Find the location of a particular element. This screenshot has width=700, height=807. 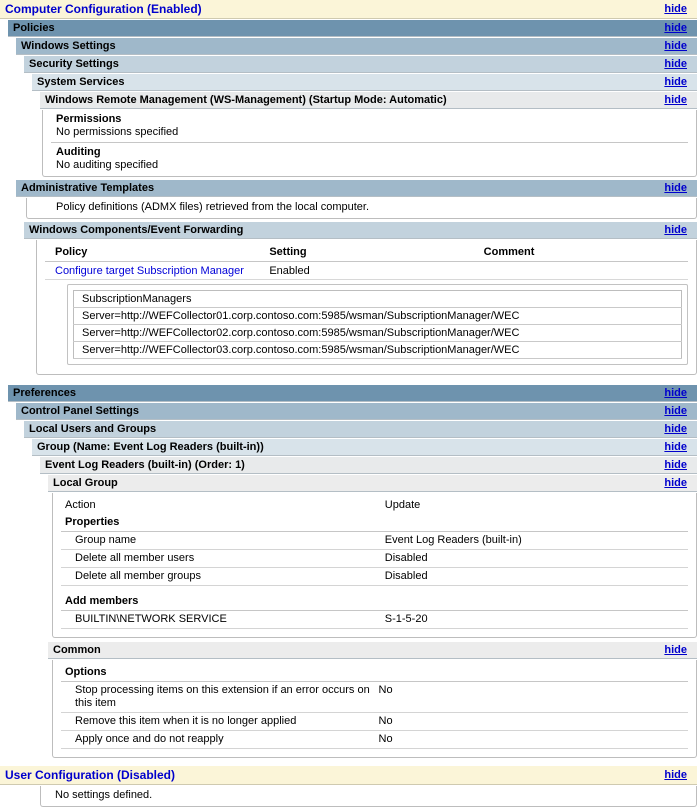

column-header-setting: Setting is located at coordinates (366, 252).